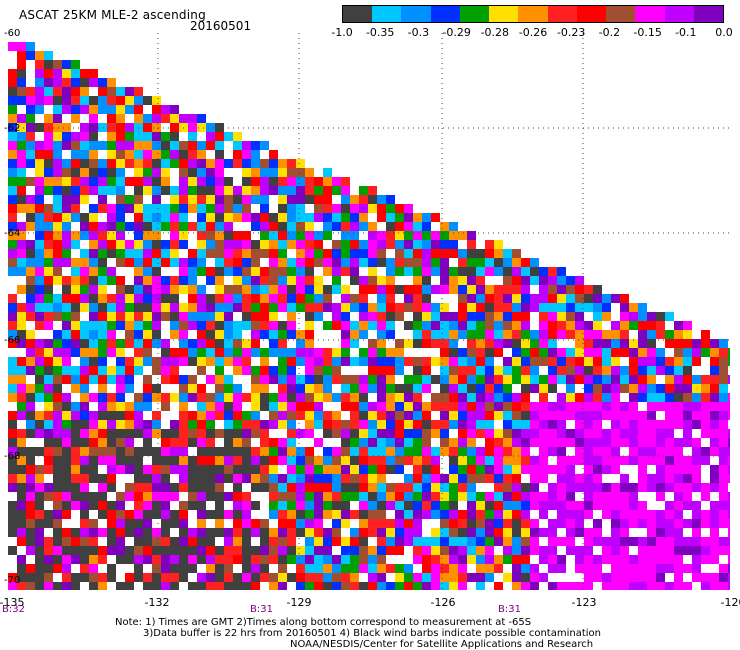 The image size is (740, 650). What do you see at coordinates (650, 14) in the screenshot?
I see `colorbar-swatch` at bounding box center [650, 14].